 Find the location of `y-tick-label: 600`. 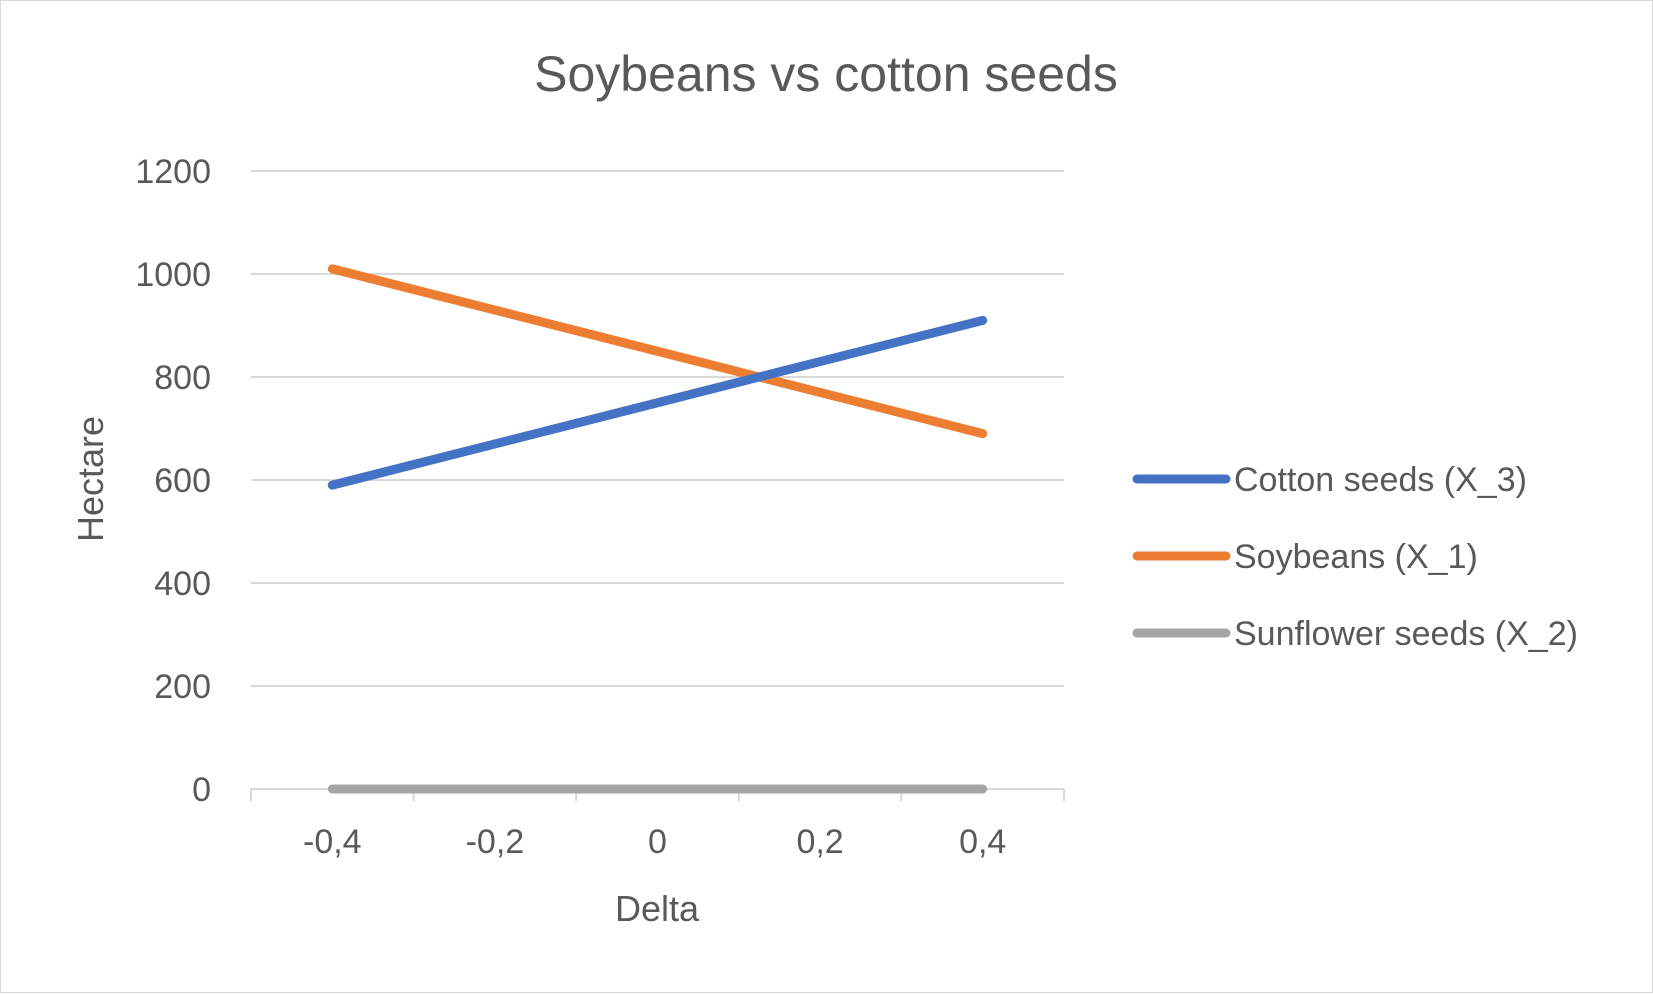

y-tick-label: 600 is located at coordinates (182, 481).